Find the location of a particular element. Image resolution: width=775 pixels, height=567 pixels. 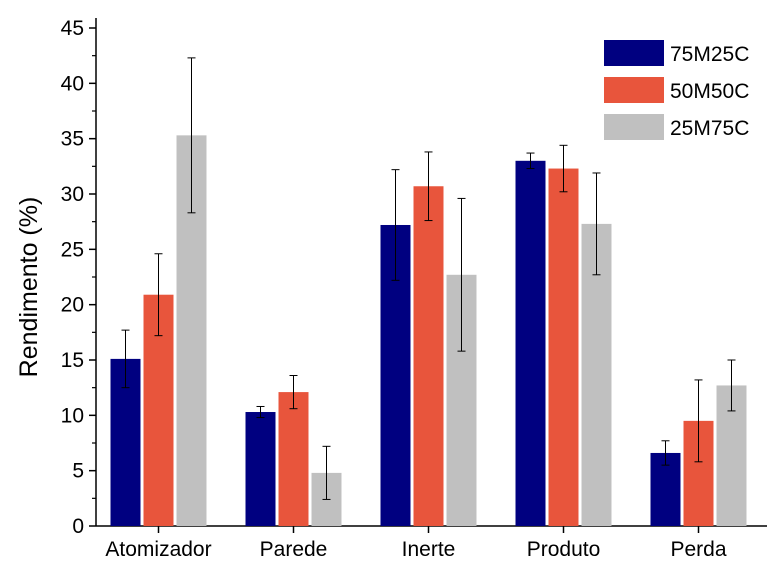

y-tick-label: 30 is located at coordinates (72, 194).